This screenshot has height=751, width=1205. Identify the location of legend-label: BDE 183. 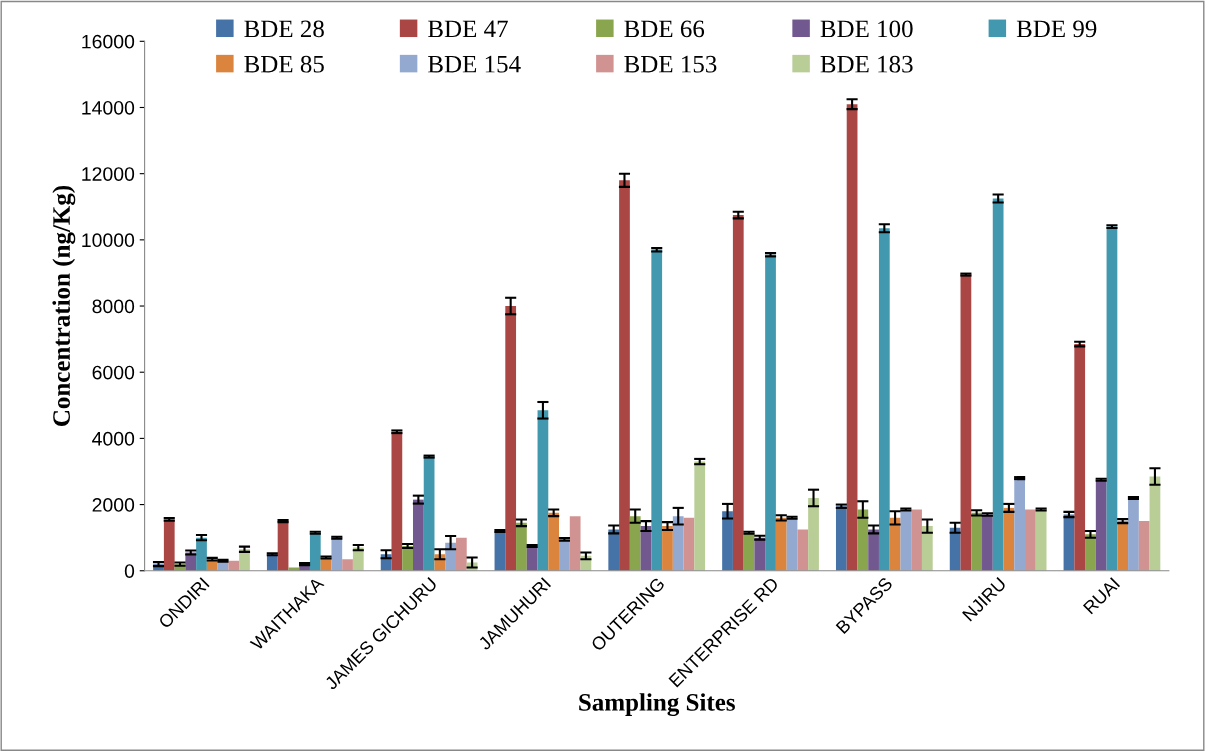
(866, 64).